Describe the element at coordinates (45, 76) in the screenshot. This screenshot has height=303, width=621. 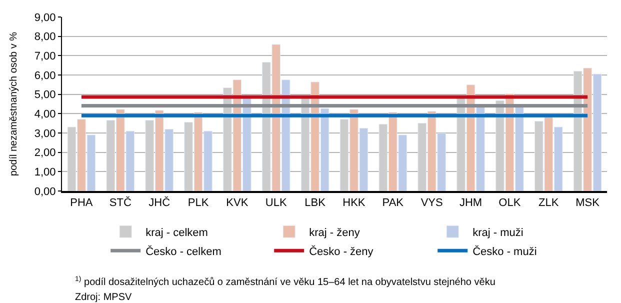
I see `y-tick-label: 6,00` at that location.